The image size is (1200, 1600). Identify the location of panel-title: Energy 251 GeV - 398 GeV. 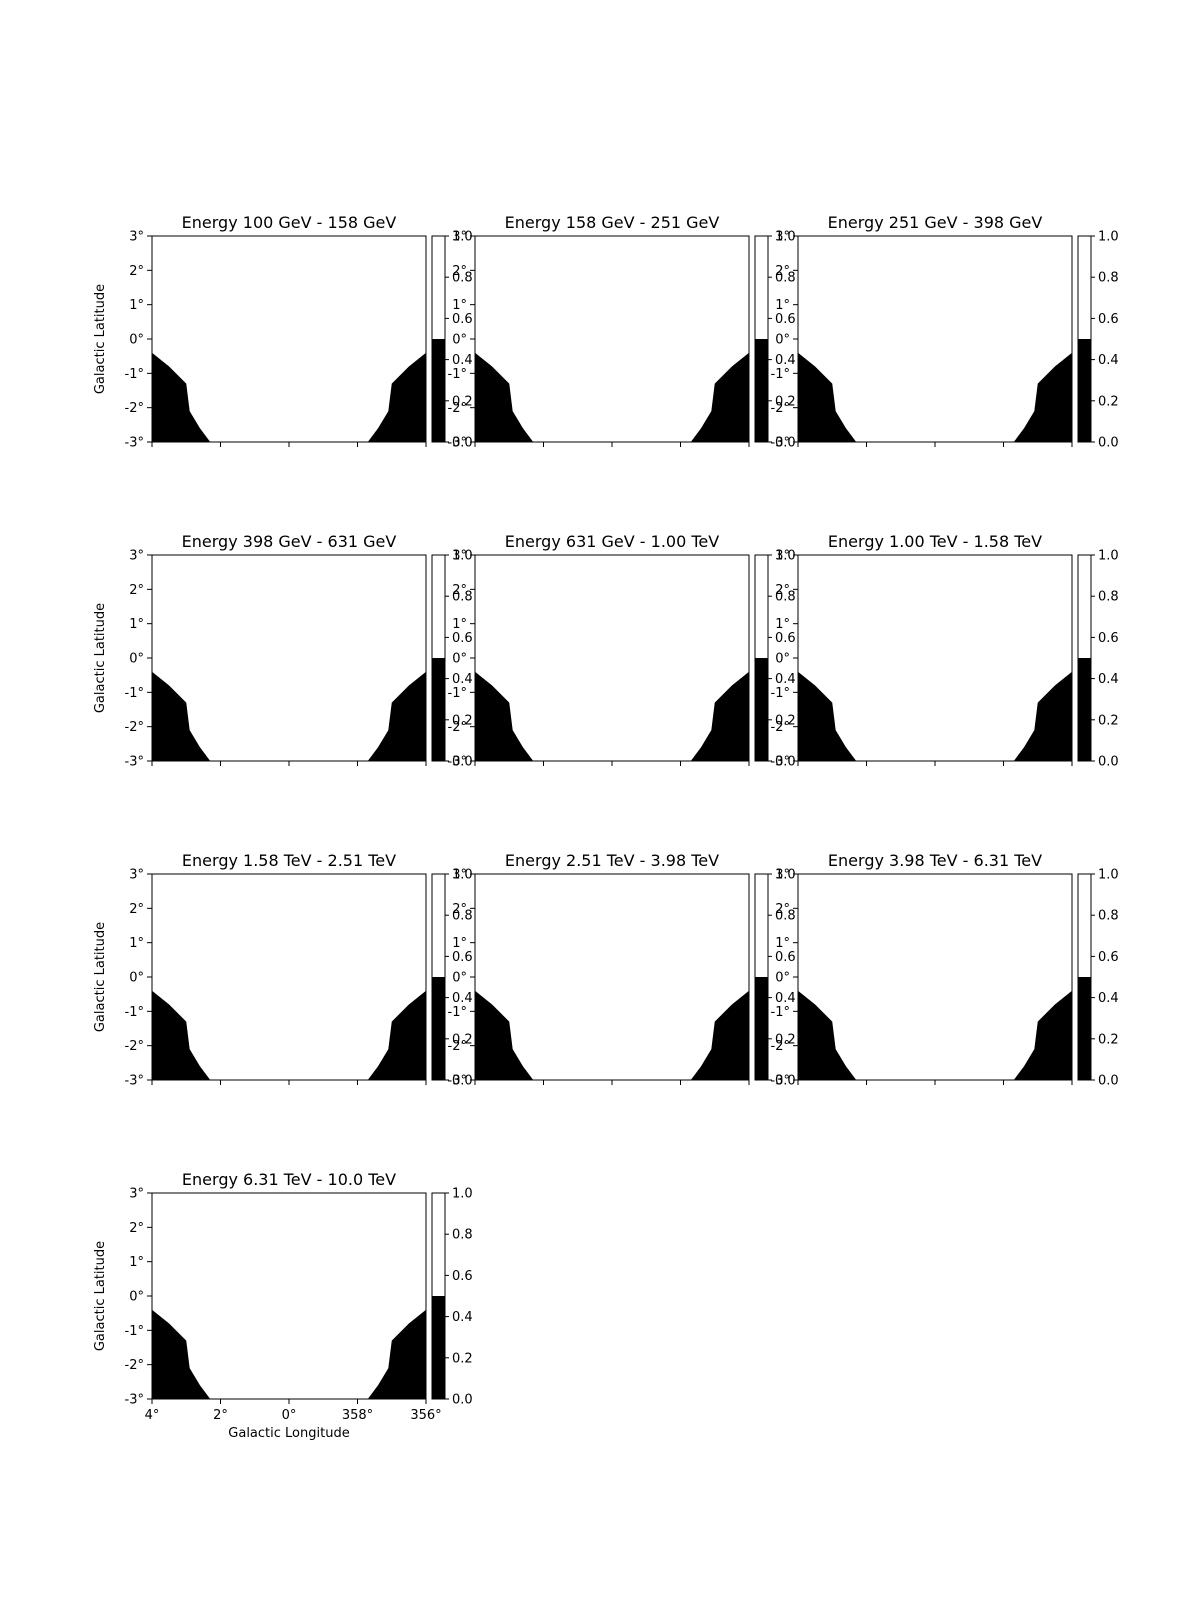
(935, 222).